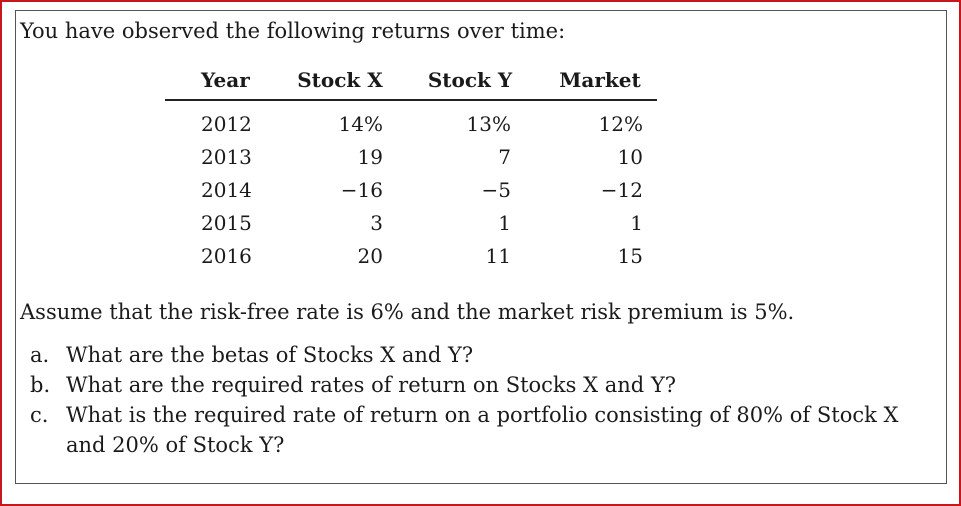 This screenshot has height=506, width=961. I want to click on cell-market: −12, so click(621, 189).